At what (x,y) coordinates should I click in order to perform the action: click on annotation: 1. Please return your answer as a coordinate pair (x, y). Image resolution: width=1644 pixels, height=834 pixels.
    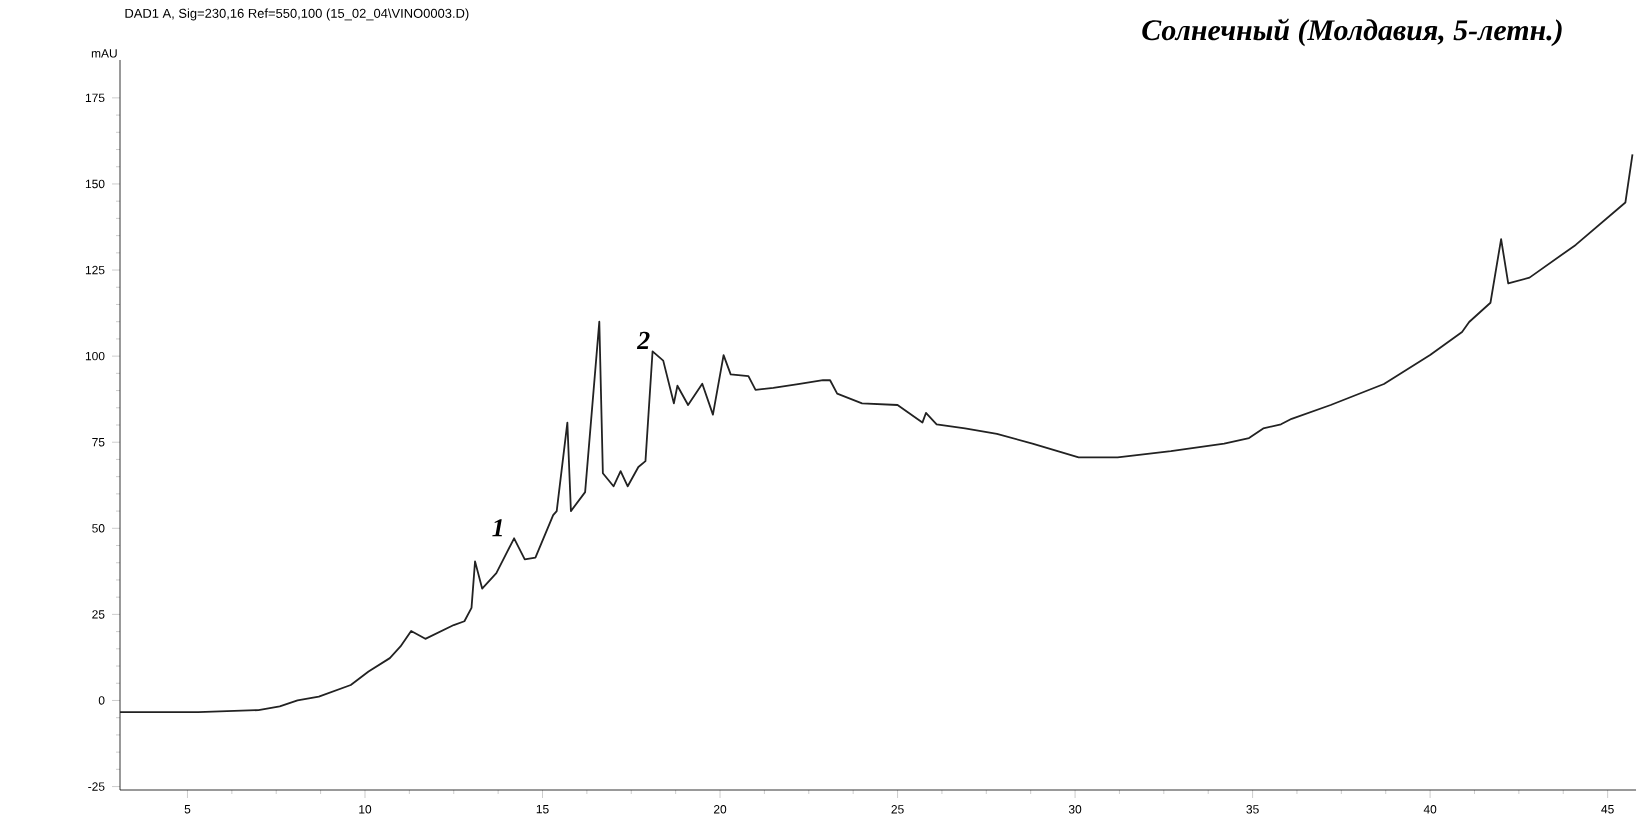
    Looking at the image, I should click on (497, 528).